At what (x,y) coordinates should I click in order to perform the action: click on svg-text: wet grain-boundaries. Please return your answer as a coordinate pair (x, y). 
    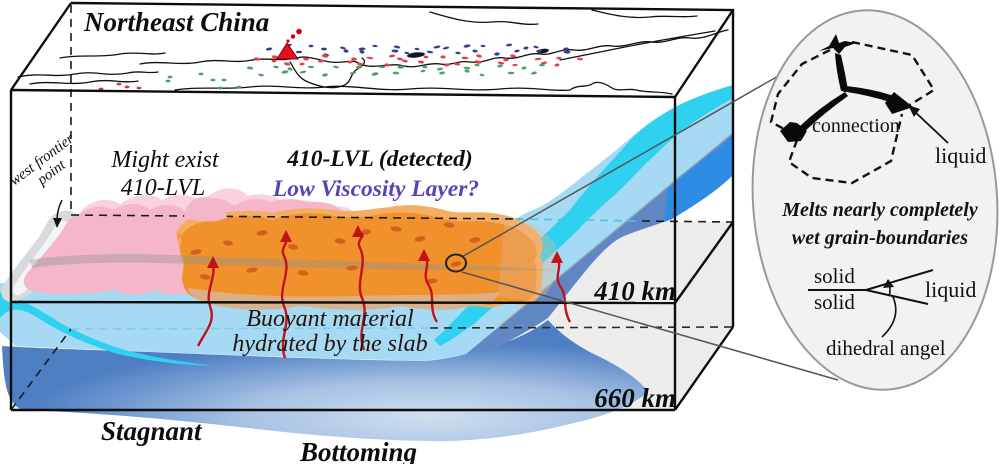
    Looking at the image, I should click on (880, 238).